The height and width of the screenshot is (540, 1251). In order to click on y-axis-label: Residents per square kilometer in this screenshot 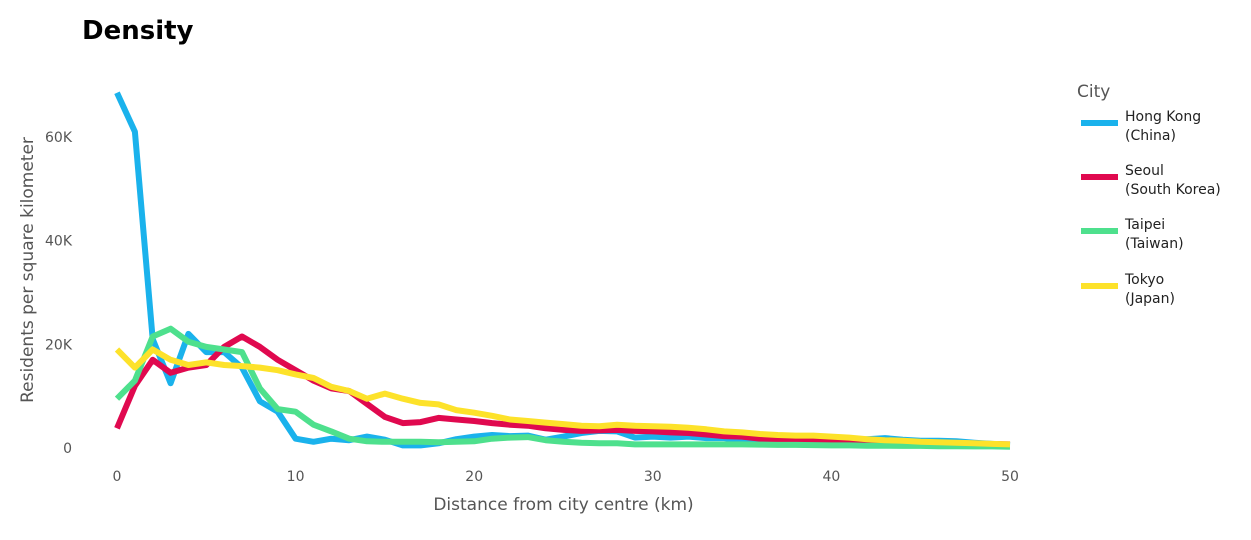, I will do `click(28, 270)`.